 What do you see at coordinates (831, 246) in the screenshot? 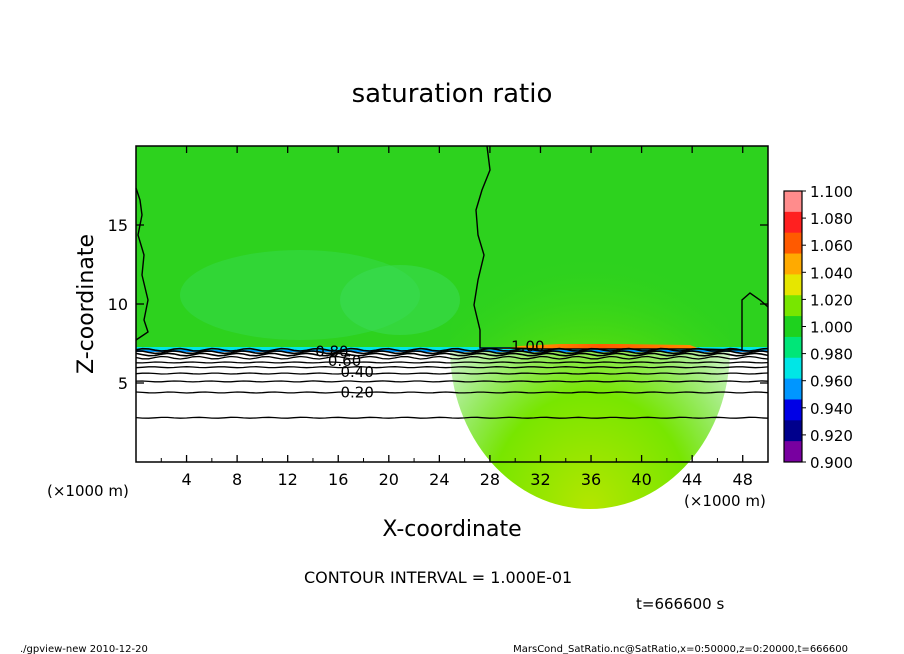
I see `colorbar-label: 1.060` at bounding box center [831, 246].